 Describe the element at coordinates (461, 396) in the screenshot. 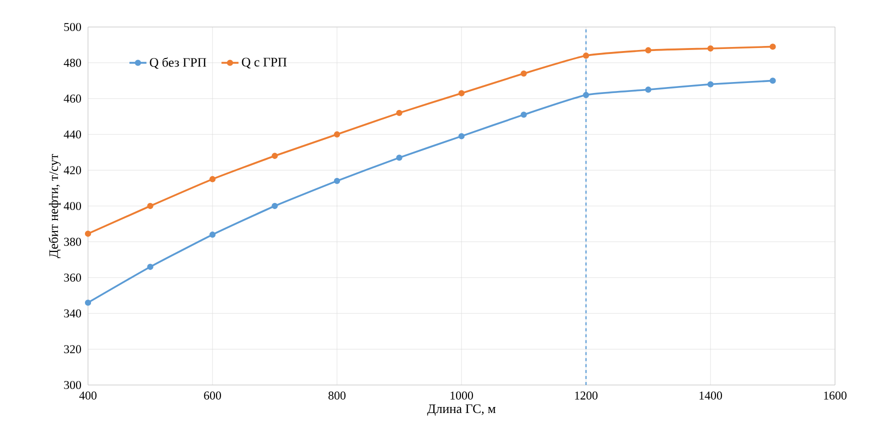

I see `x-tick-label: 1000` at that location.